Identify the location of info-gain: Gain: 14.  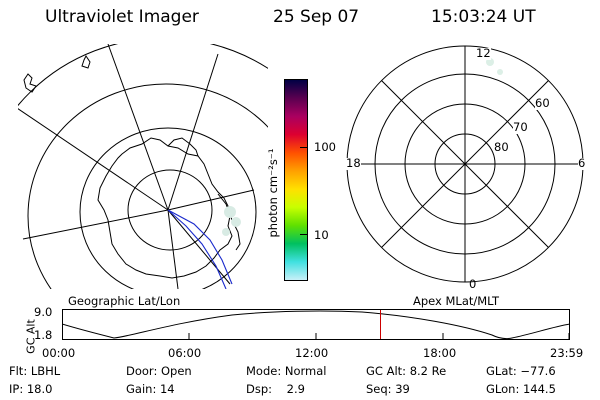
(150, 389).